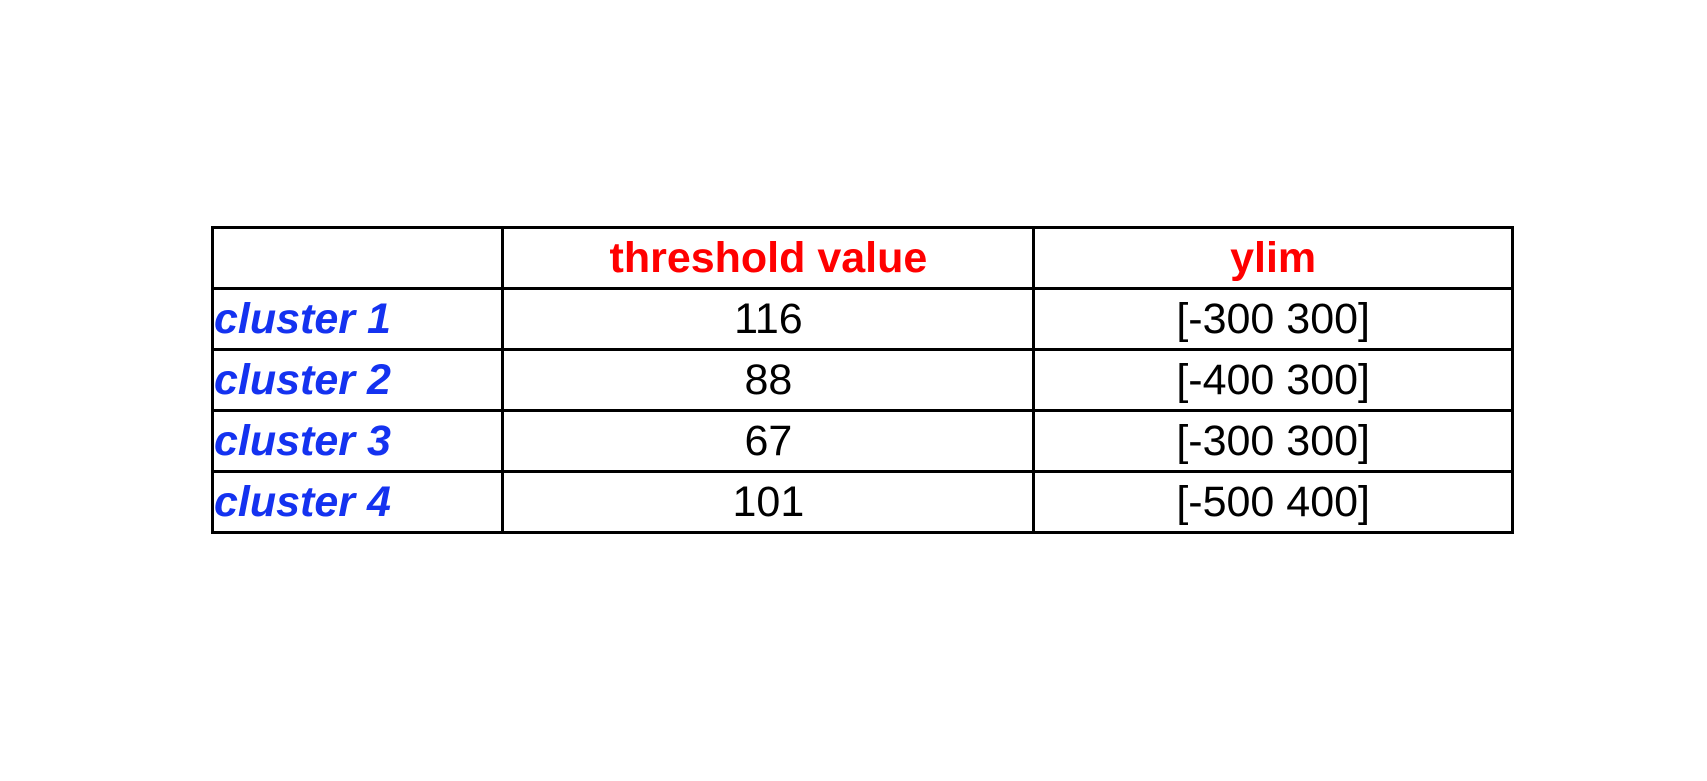  Describe the element at coordinates (357, 380) in the screenshot. I see `row-label: cluster 2` at that location.